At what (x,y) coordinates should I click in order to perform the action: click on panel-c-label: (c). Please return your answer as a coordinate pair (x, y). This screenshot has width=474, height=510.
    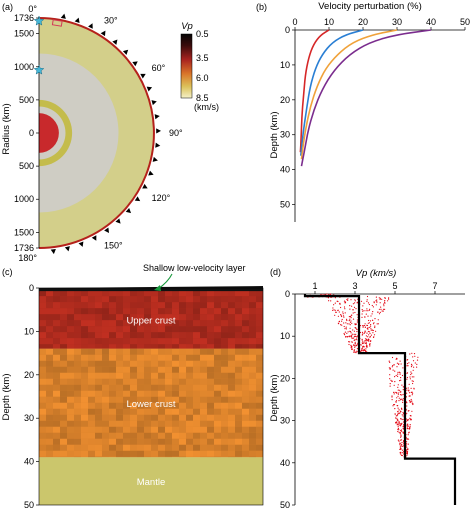
    Looking at the image, I should click on (7, 272).